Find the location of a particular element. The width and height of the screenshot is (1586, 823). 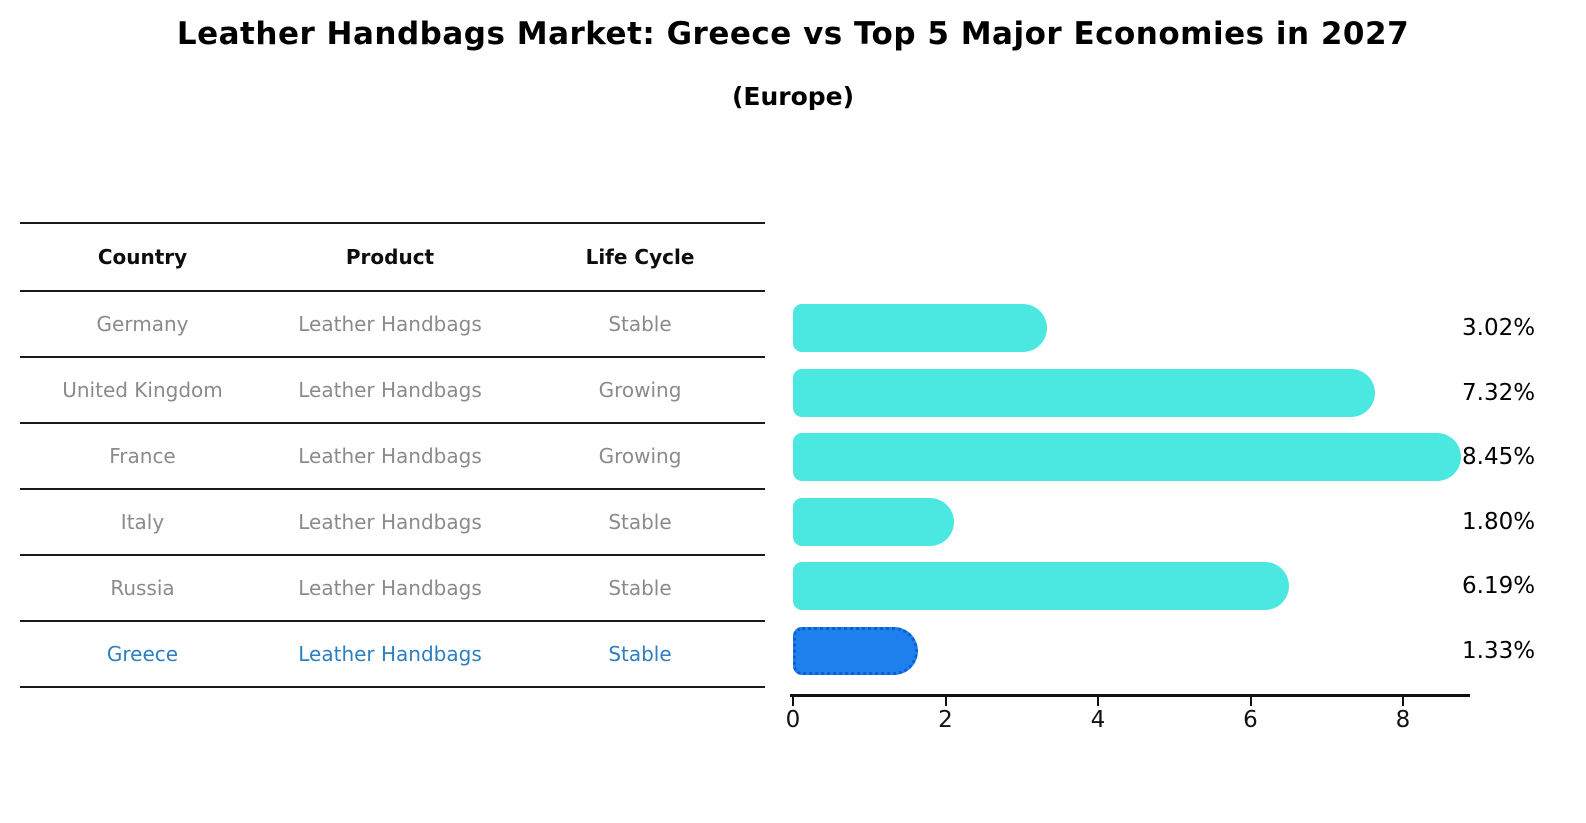

x-axis: 0 2 4 6 8 is located at coordinates (1128, 714).